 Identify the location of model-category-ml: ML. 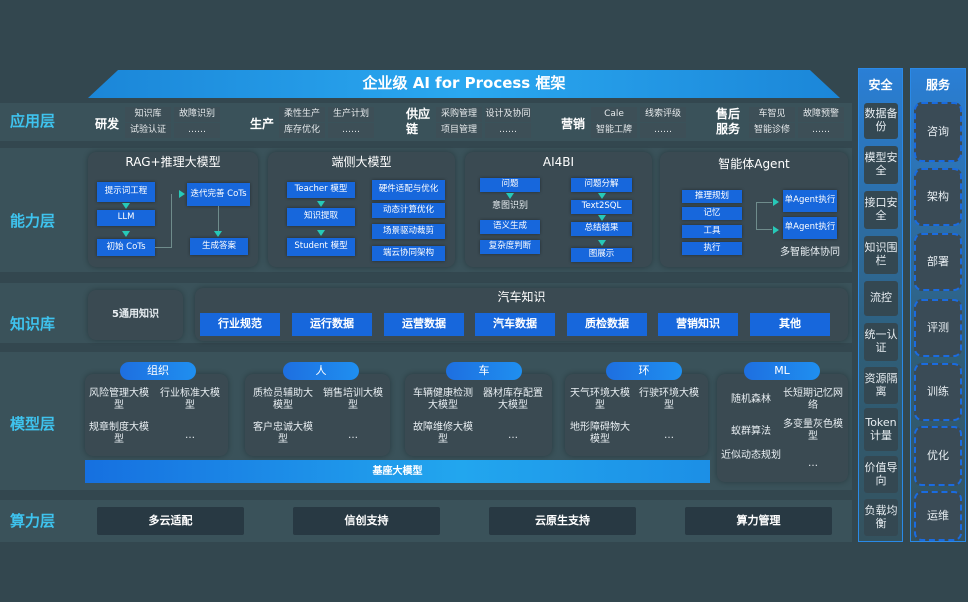
(782, 371).